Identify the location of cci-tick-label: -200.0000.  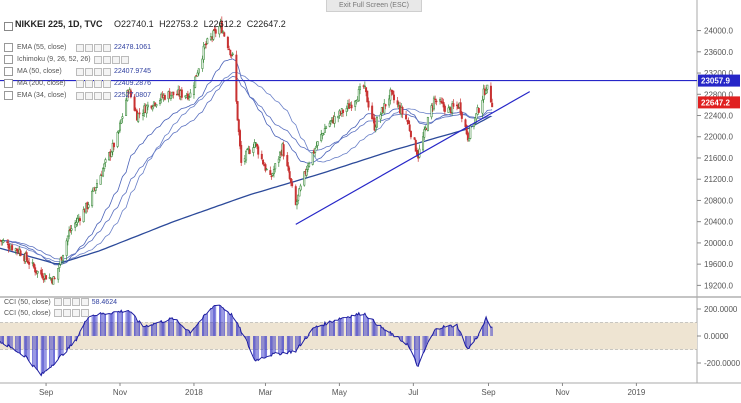
(722, 363).